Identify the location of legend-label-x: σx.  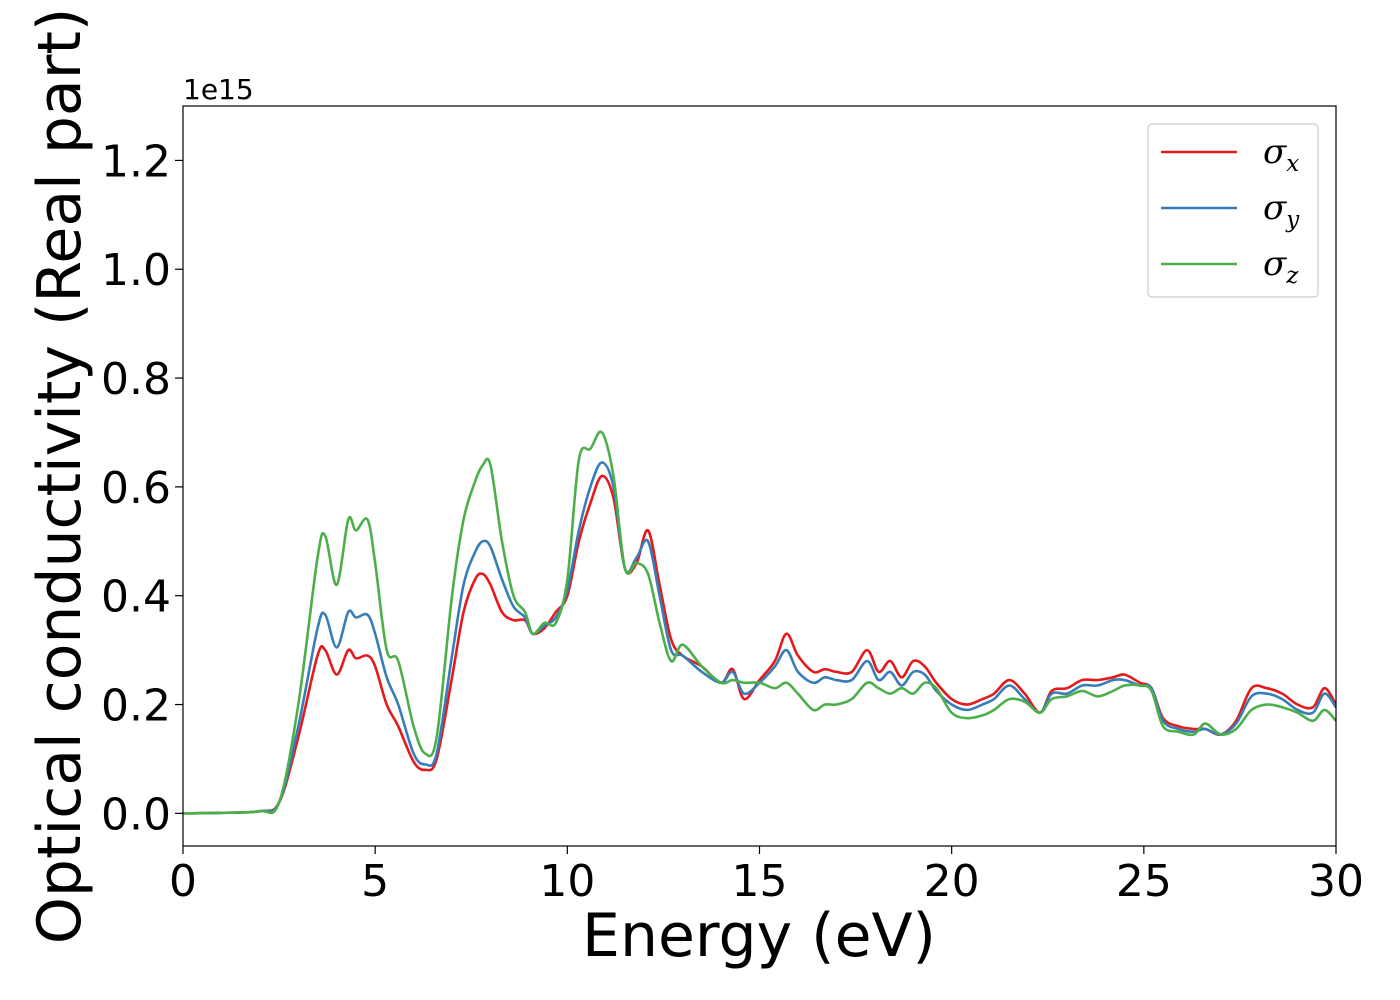
(1281, 154).